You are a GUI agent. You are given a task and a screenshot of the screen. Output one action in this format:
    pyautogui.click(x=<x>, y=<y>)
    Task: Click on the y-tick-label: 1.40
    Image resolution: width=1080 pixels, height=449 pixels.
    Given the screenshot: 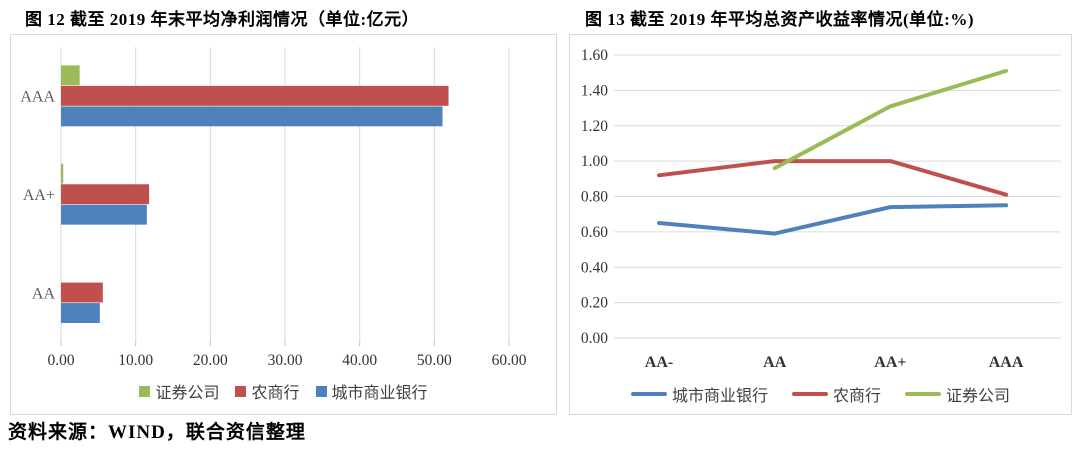 What is the action you would take?
    pyautogui.click(x=594, y=90)
    